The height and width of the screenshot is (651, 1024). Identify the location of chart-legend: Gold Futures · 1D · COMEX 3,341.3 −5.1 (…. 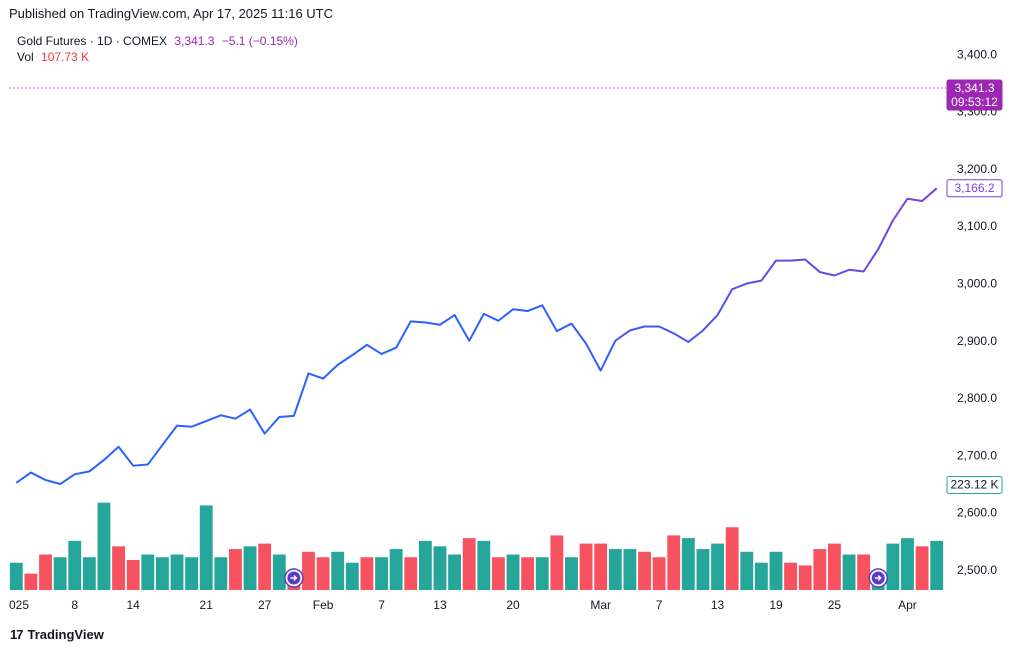
(157, 49).